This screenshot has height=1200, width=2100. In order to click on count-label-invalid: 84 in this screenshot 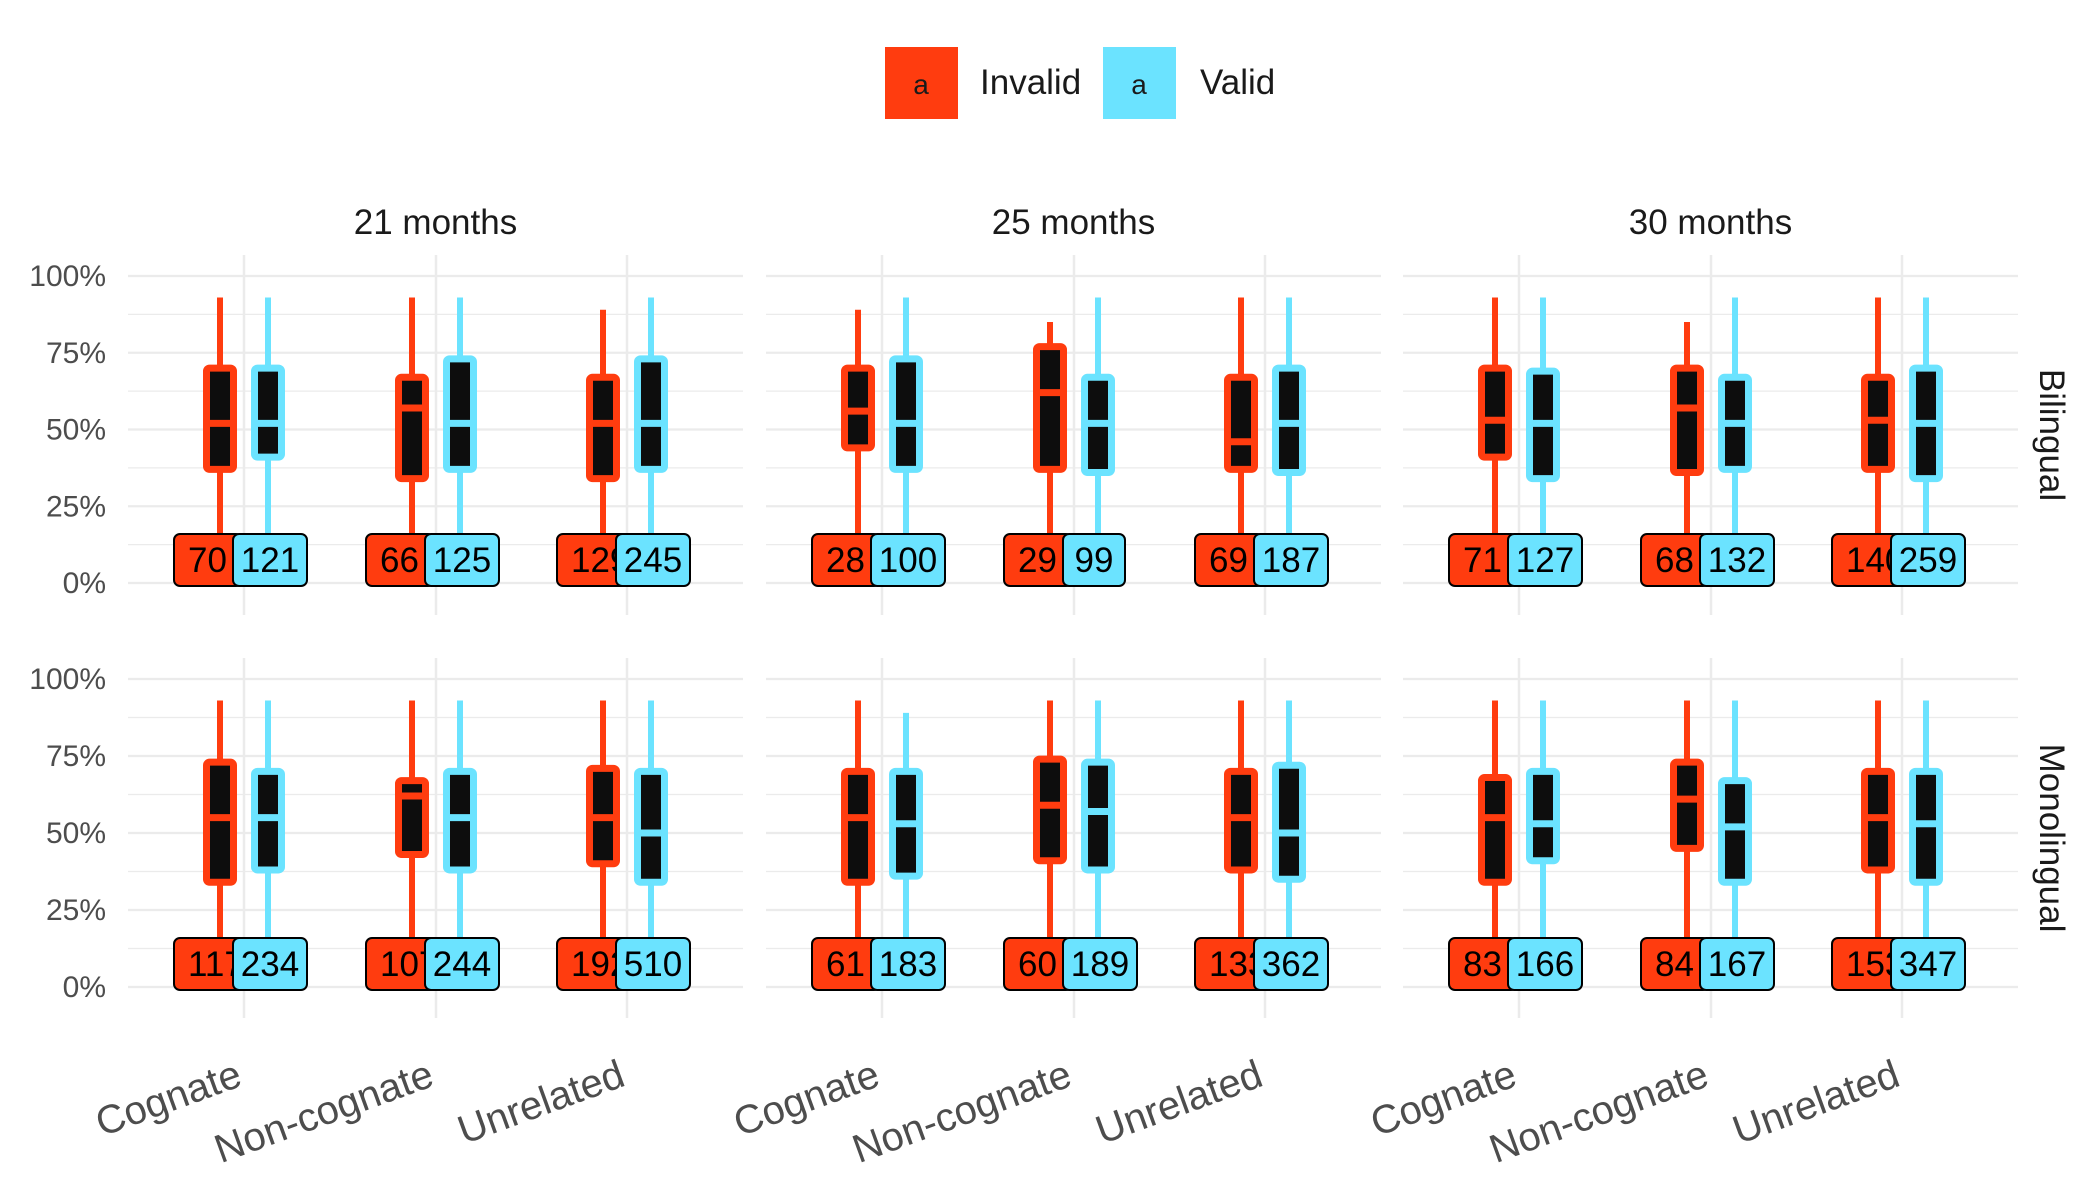, I will do `click(1674, 964)`.